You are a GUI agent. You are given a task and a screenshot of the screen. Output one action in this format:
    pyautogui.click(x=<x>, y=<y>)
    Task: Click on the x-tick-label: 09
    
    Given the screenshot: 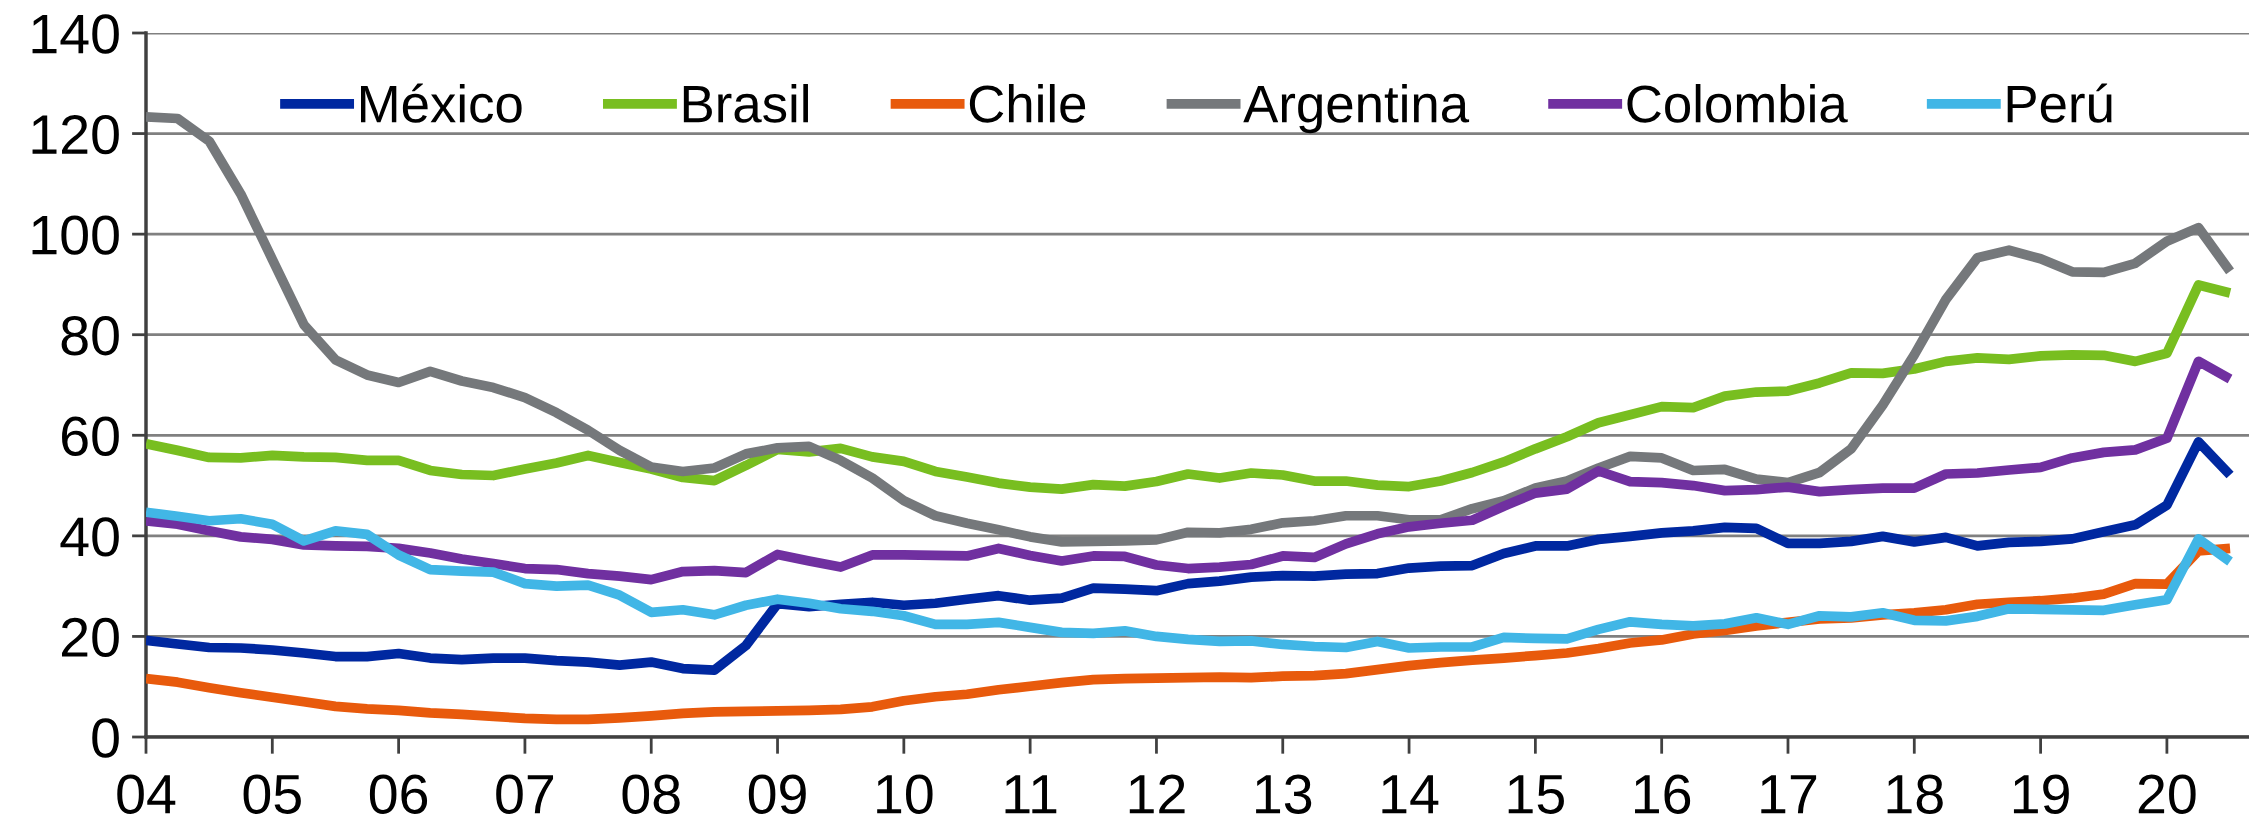 What is the action you would take?
    pyautogui.click(x=777, y=794)
    